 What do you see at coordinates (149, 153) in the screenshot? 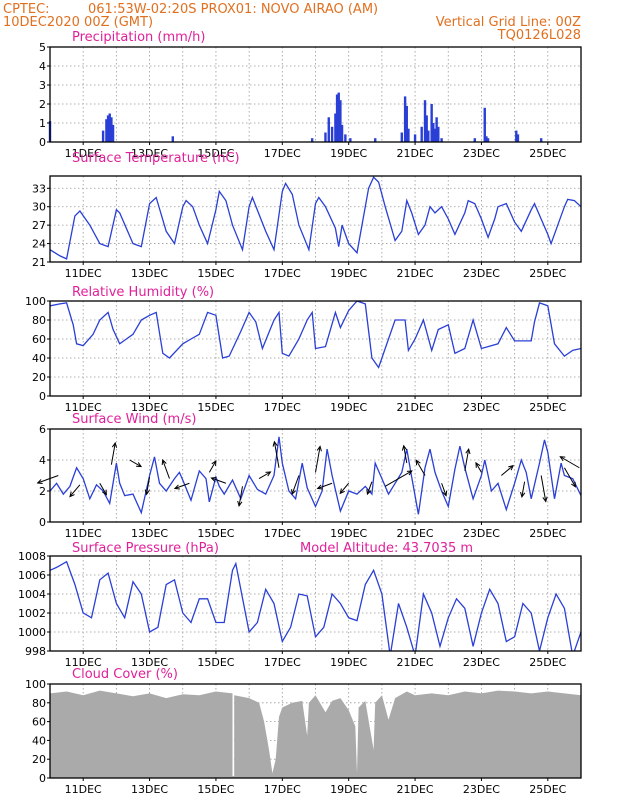
I see `precip-xtick-label: 13DEC` at bounding box center [149, 153].